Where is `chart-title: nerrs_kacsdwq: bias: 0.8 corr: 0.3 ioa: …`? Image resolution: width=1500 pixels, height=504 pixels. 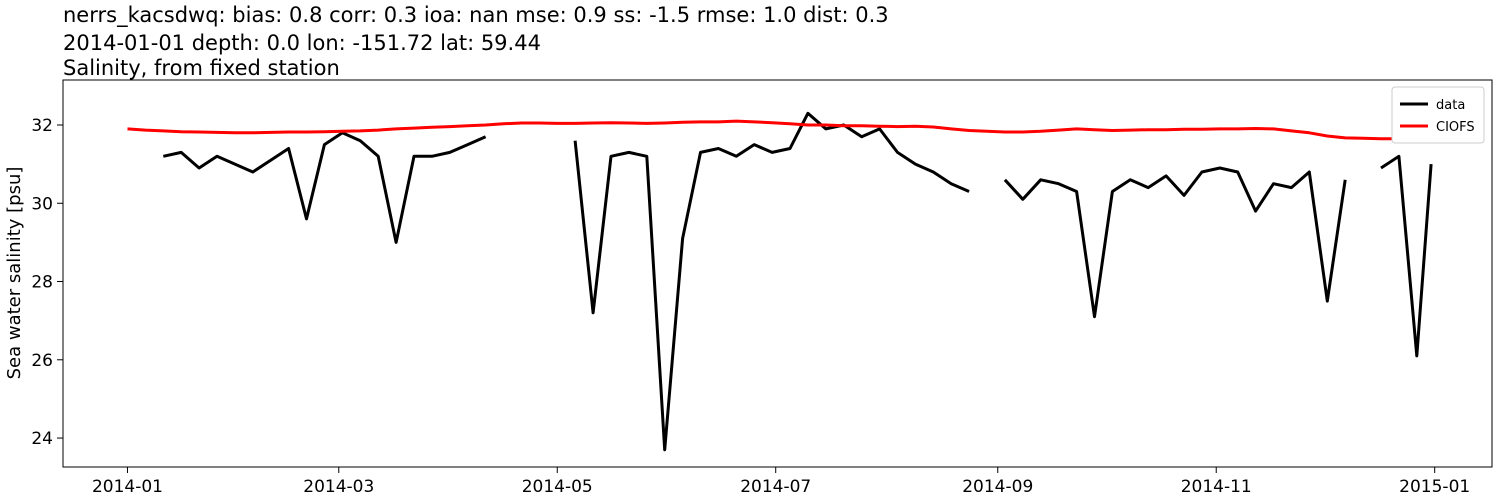
chart-title: nerrs_kacsdwq: bias: 0.8 corr: 0.3 ioa: … is located at coordinates (476, 15).